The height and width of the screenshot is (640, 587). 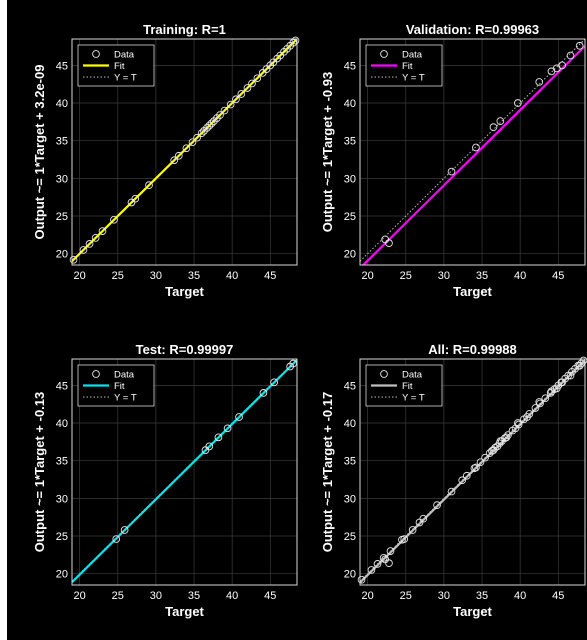 What do you see at coordinates (62, 104) in the screenshot?
I see `training-y-tick-label: 40` at bounding box center [62, 104].